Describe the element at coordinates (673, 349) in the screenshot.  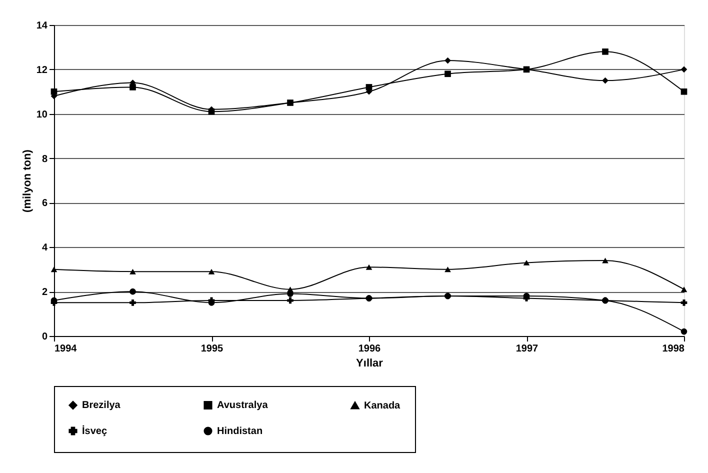
I see `x-tick-label: 1998` at that location.